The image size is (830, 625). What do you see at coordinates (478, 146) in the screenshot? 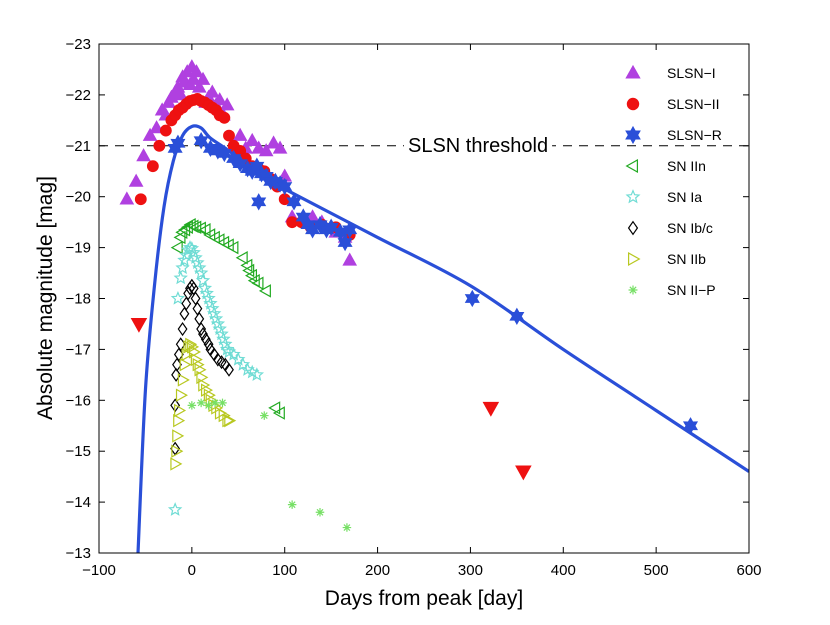
I see `threshold-label-backdrop` at bounding box center [478, 146].